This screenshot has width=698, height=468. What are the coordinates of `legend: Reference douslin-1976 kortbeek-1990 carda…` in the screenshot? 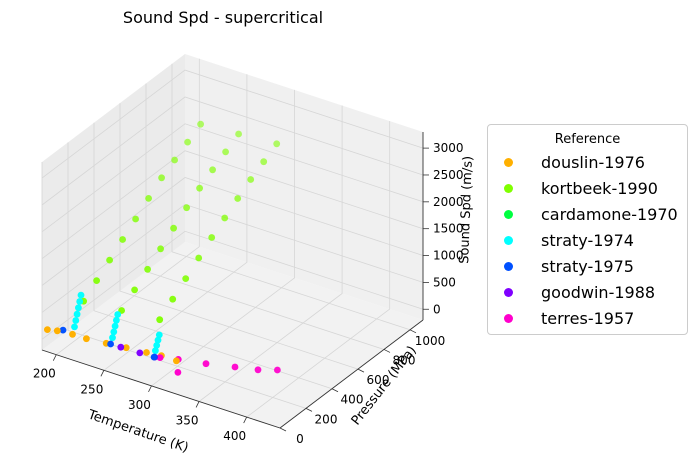 It's located at (587, 229).